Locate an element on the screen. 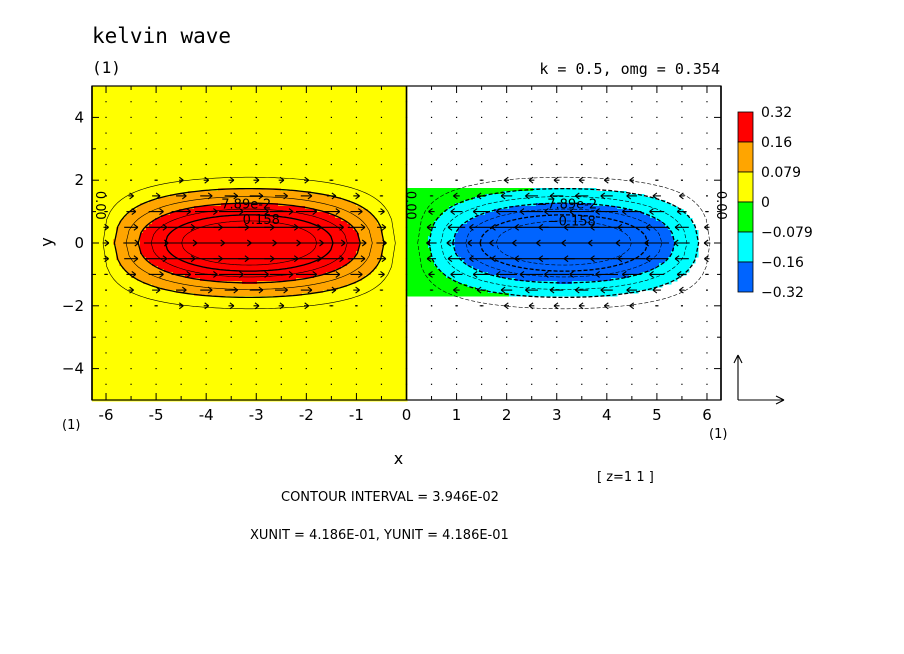 Image resolution: width=904 pixels, height=654 pixels. y-tick-label: 0 is located at coordinates (79, 243).